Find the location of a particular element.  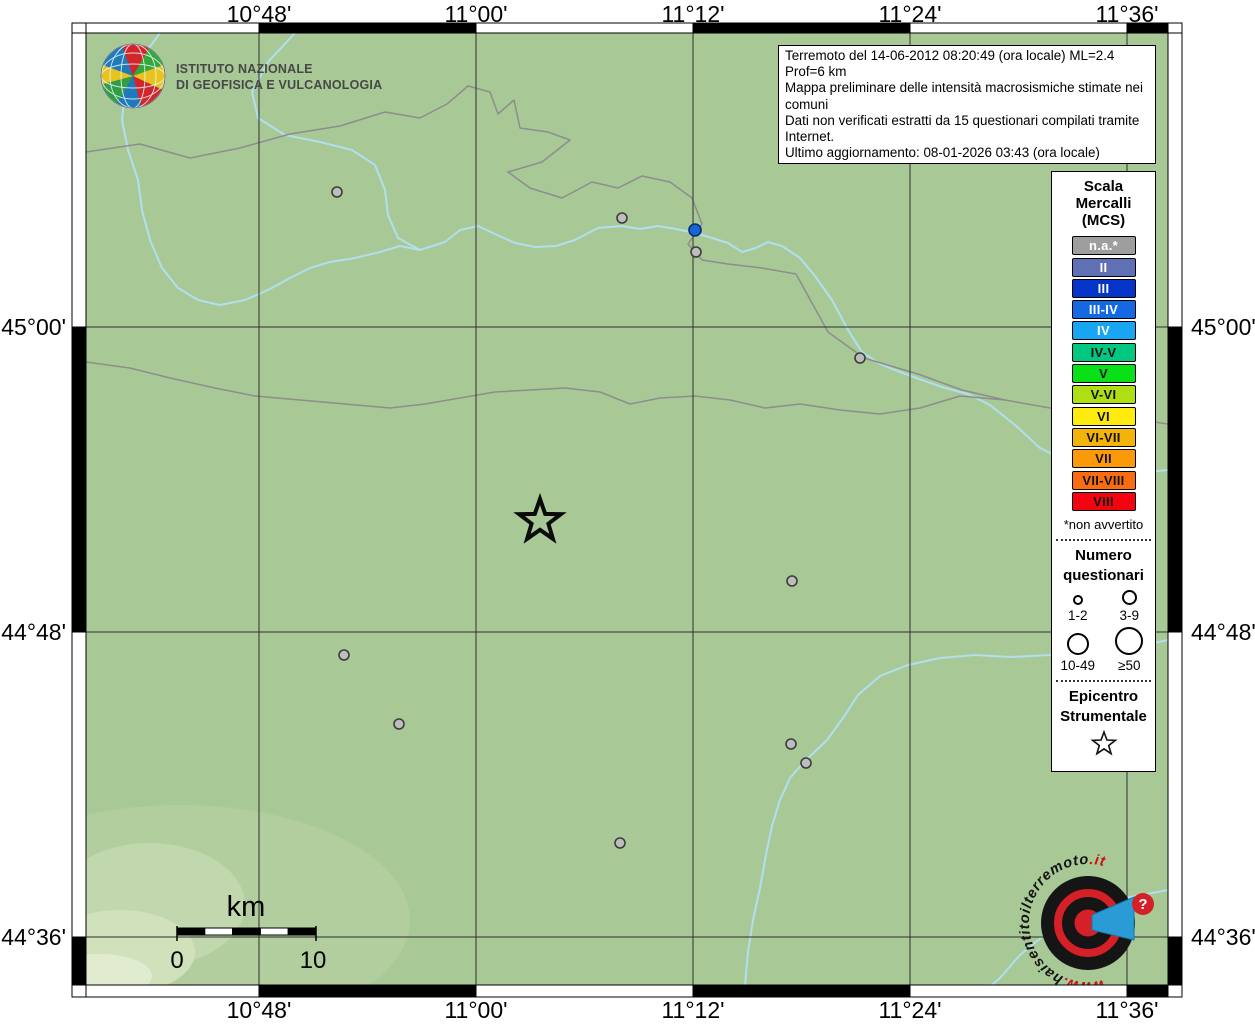

question-mark-icon is located at coordinates (1143, 904).